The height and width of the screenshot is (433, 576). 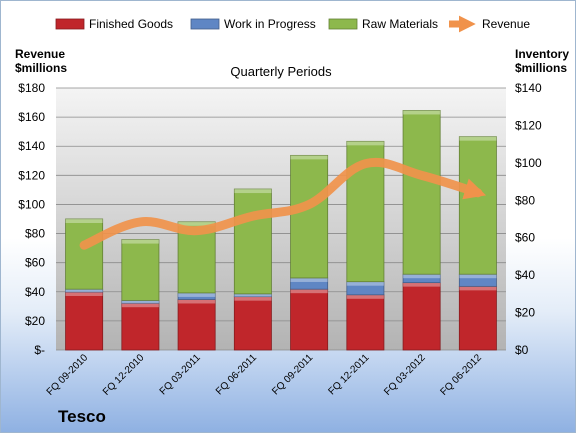 I want to click on left-tick-label: $80, so click(x=35, y=234).